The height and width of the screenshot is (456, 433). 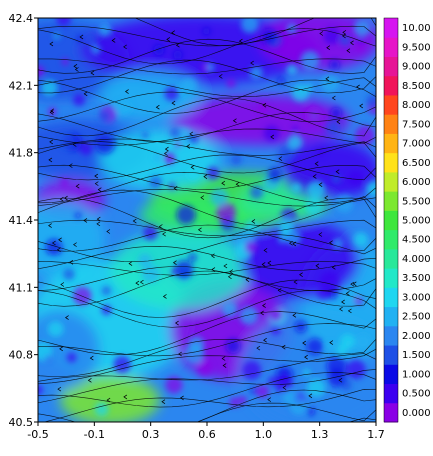 What do you see at coordinates (21, 85) in the screenshot?
I see `y-tick-label: 42.1` at bounding box center [21, 85].